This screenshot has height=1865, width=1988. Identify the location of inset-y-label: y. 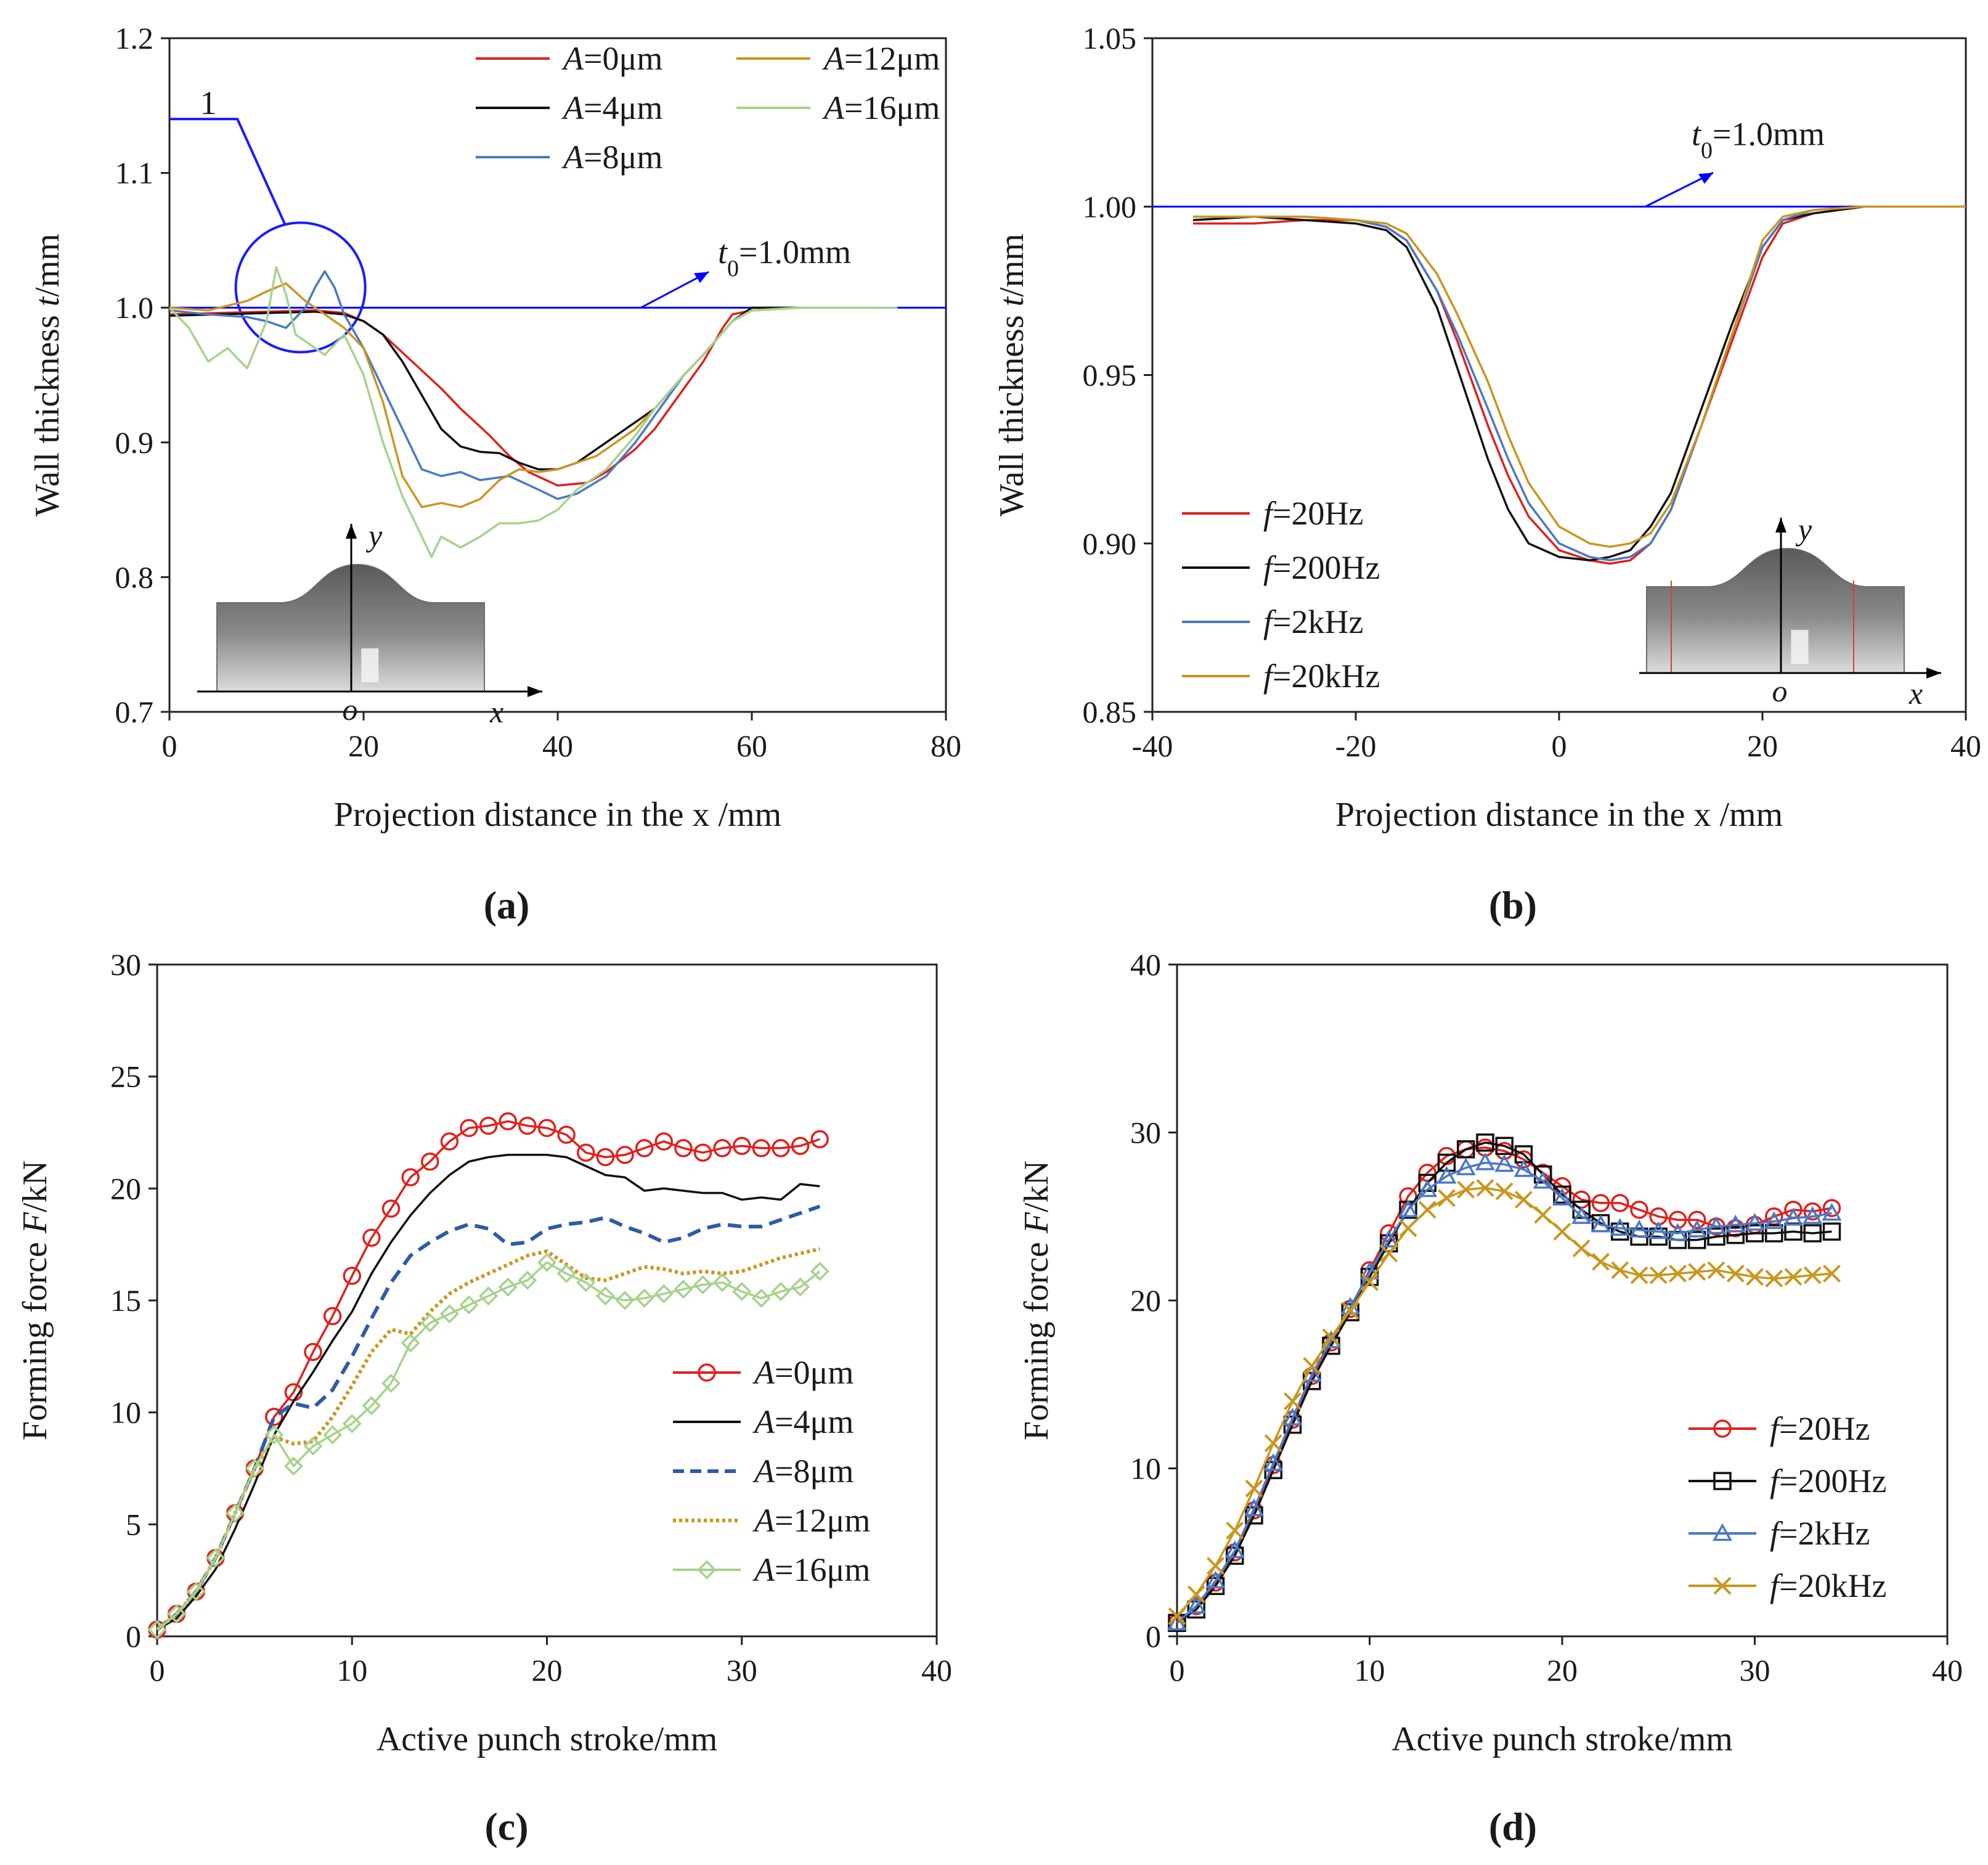
(374, 535).